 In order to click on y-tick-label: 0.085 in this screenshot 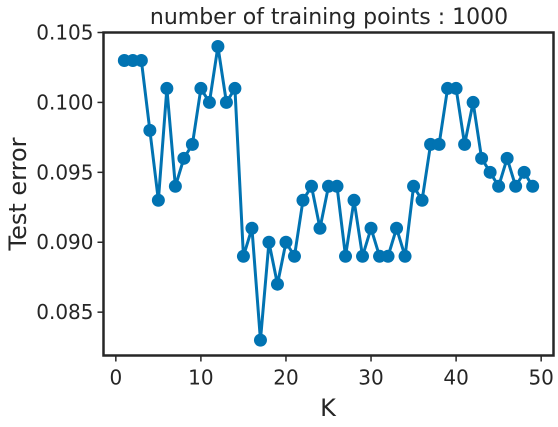, I will do `click(64, 312)`.